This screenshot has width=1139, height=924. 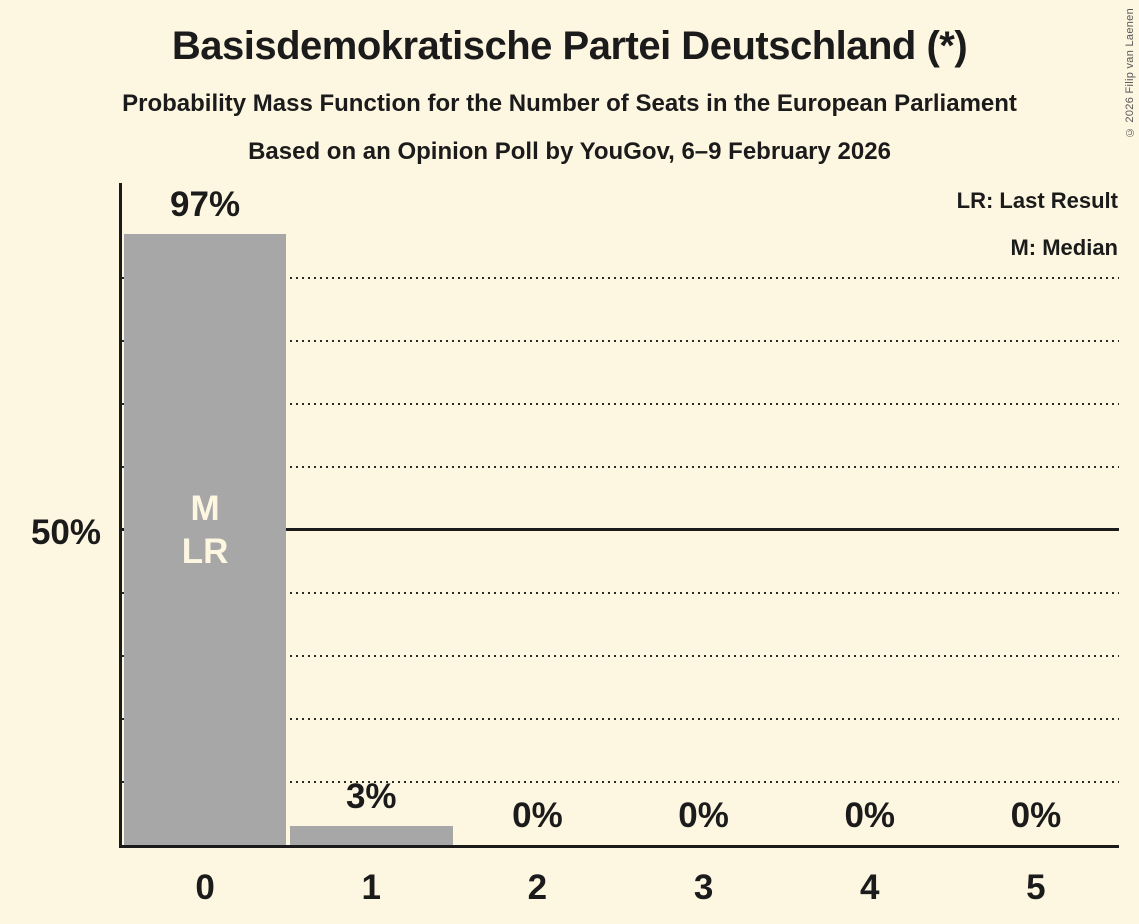 I want to click on bar-value-label-1: 3%, so click(x=371, y=797).